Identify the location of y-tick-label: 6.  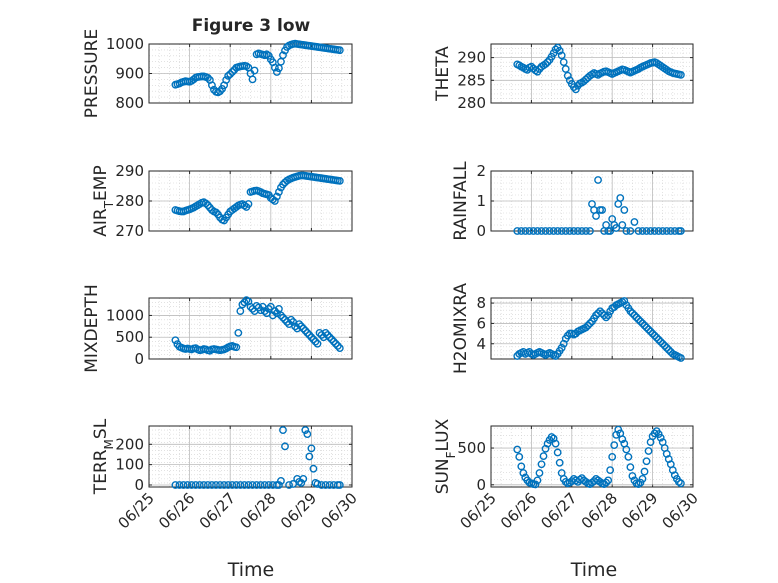
(481, 323).